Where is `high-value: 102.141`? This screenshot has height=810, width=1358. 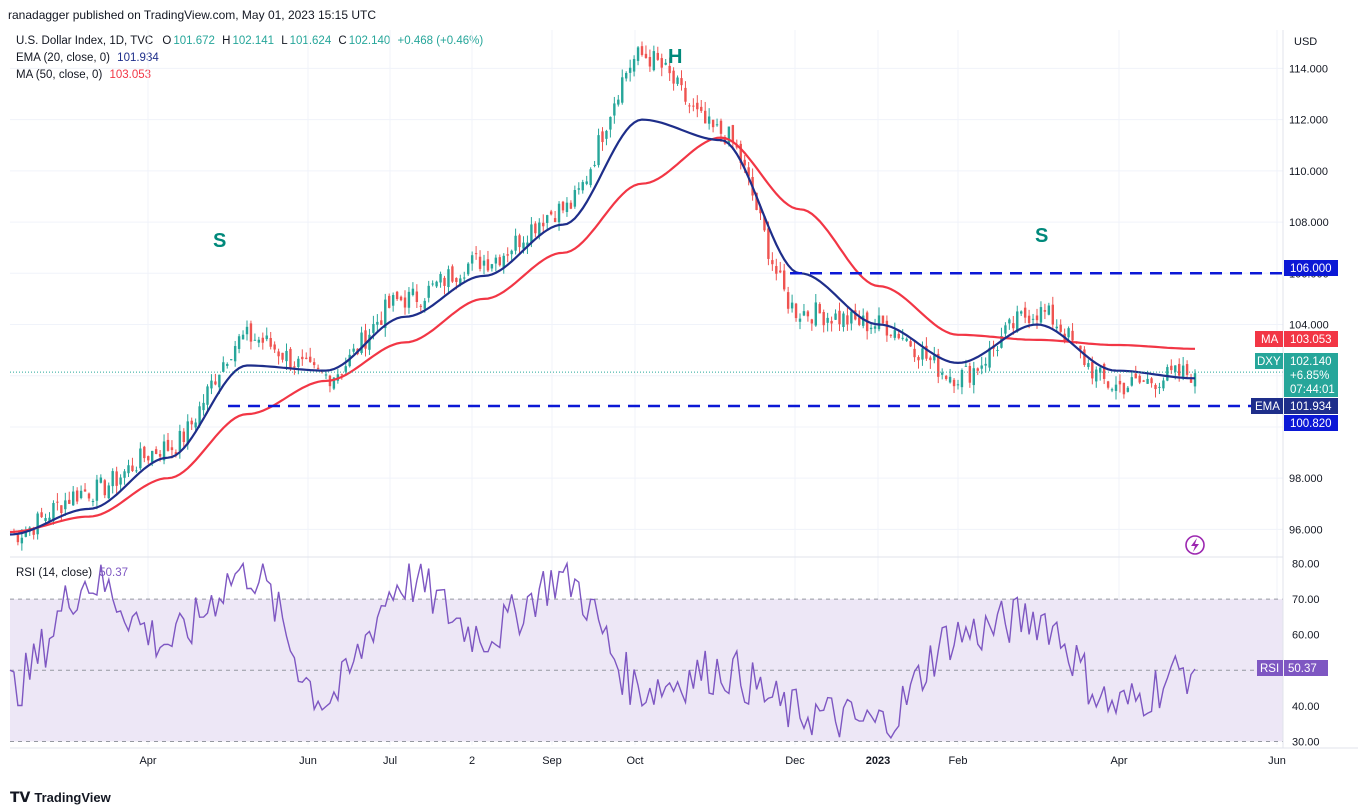 high-value: 102.141 is located at coordinates (253, 41).